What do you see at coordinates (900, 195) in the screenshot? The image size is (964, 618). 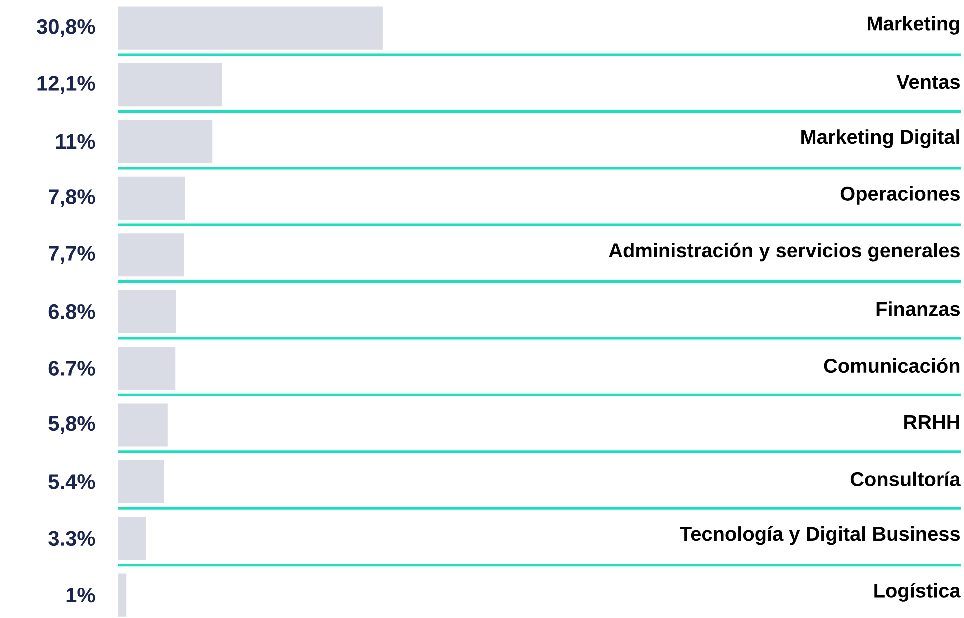 I see `y-tick-label: Operaciones` at bounding box center [900, 195].